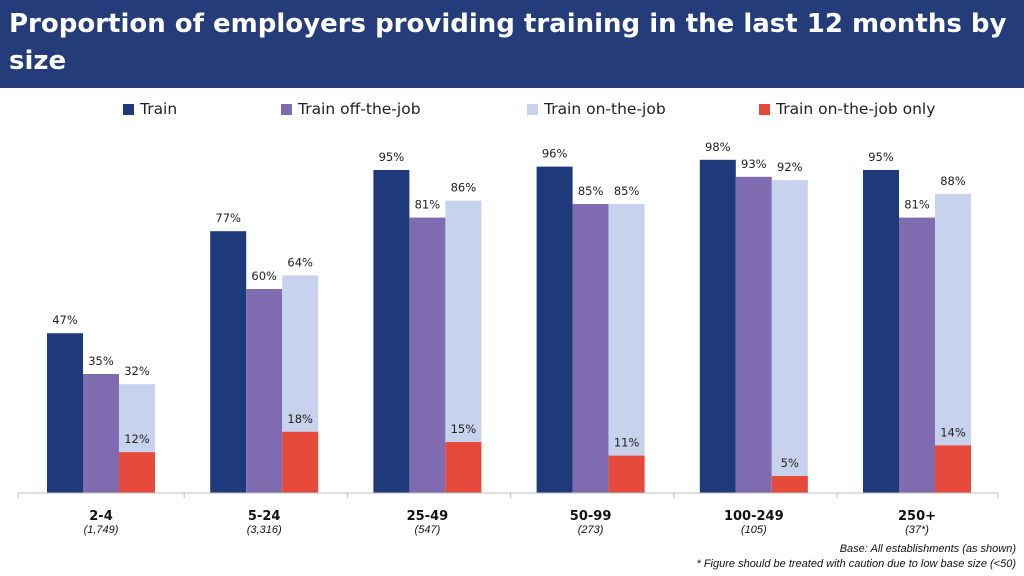  I want to click on data-label-train-on-the-job-100-249: 92%, so click(790, 167).